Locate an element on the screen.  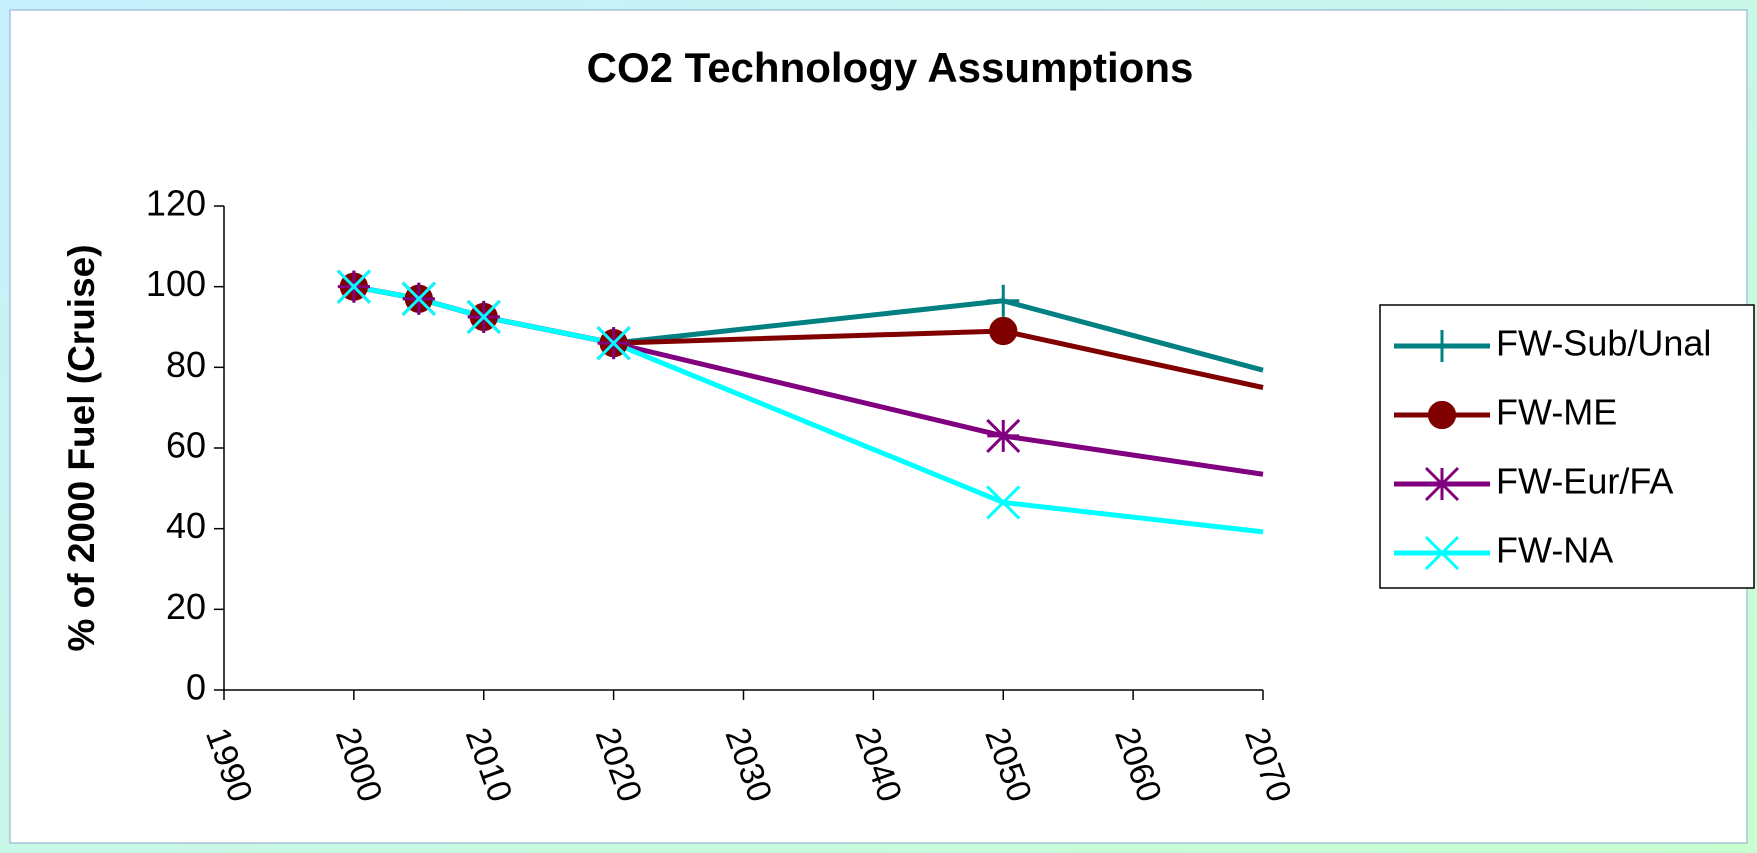
y-tick-label: 120 is located at coordinates (176, 203).